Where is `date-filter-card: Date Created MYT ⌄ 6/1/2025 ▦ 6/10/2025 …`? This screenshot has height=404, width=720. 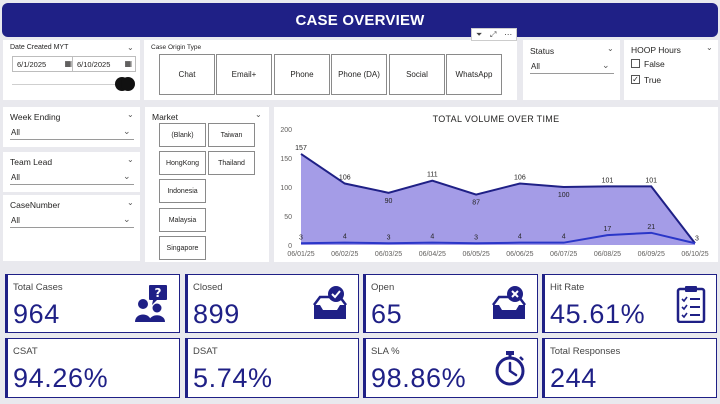
date-filter-card: Date Created MYT ⌄ 6/1/2025 ▦ 6/10/2025 … is located at coordinates (71, 70).